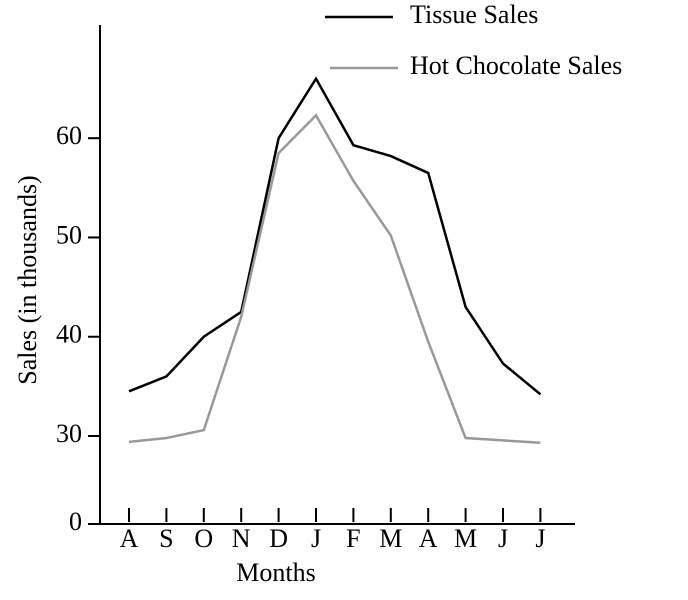 The image size is (688, 600). Describe the element at coordinates (69, 433) in the screenshot. I see `y-tick-label: 30` at that location.